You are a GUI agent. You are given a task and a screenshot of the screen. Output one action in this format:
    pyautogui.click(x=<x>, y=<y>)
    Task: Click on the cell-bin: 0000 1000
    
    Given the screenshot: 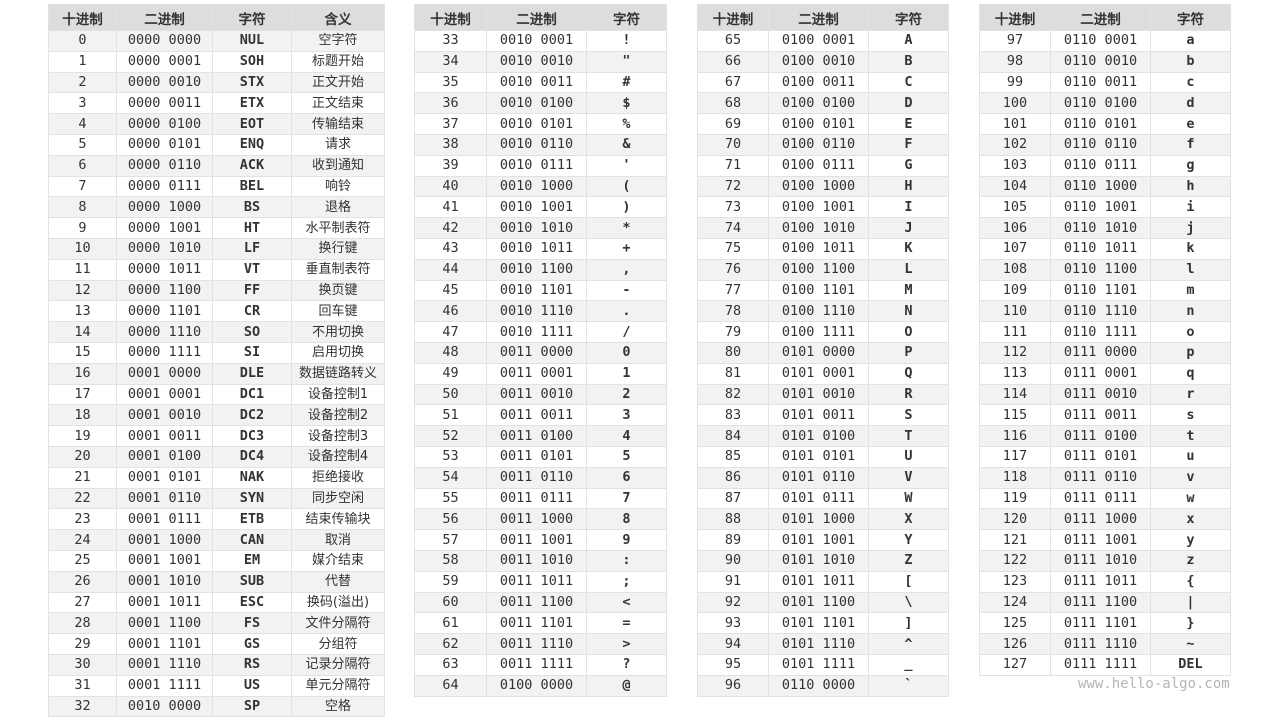 What is the action you would take?
    pyautogui.click(x=164, y=207)
    